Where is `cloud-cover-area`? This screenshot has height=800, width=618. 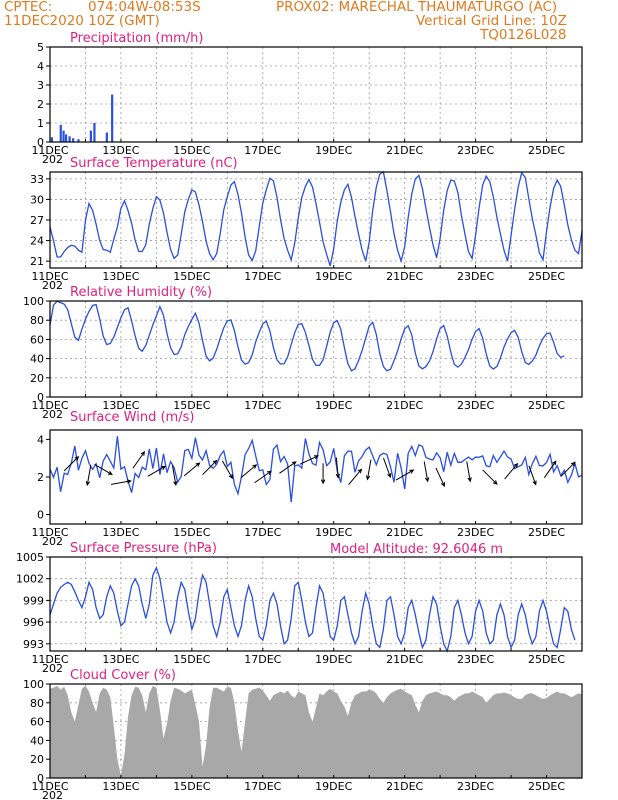
cloud-cover-area is located at coordinates (316, 731).